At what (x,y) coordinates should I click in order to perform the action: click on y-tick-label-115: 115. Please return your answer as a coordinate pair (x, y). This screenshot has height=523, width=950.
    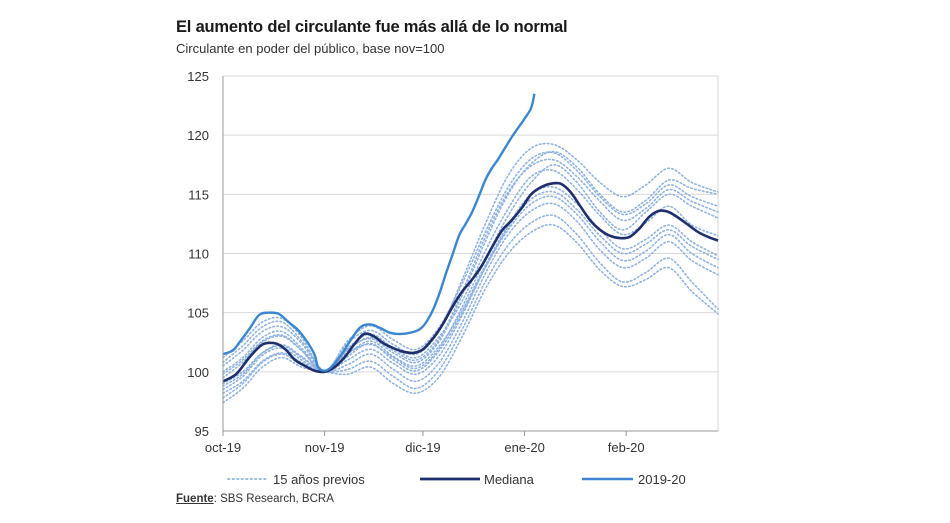
    Looking at the image, I should click on (198, 194).